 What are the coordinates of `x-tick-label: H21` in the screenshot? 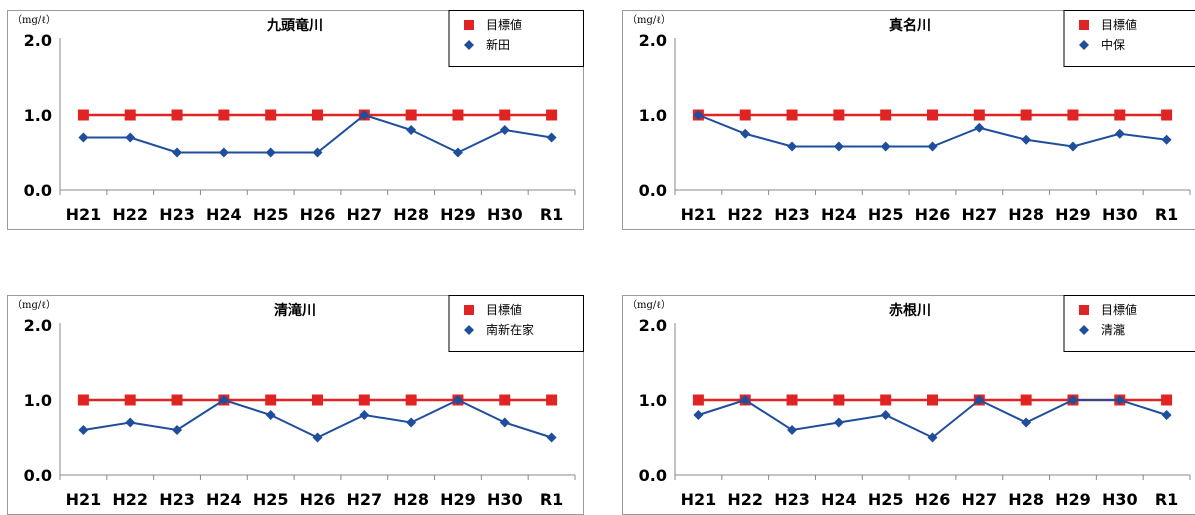 It's located at (699, 214).